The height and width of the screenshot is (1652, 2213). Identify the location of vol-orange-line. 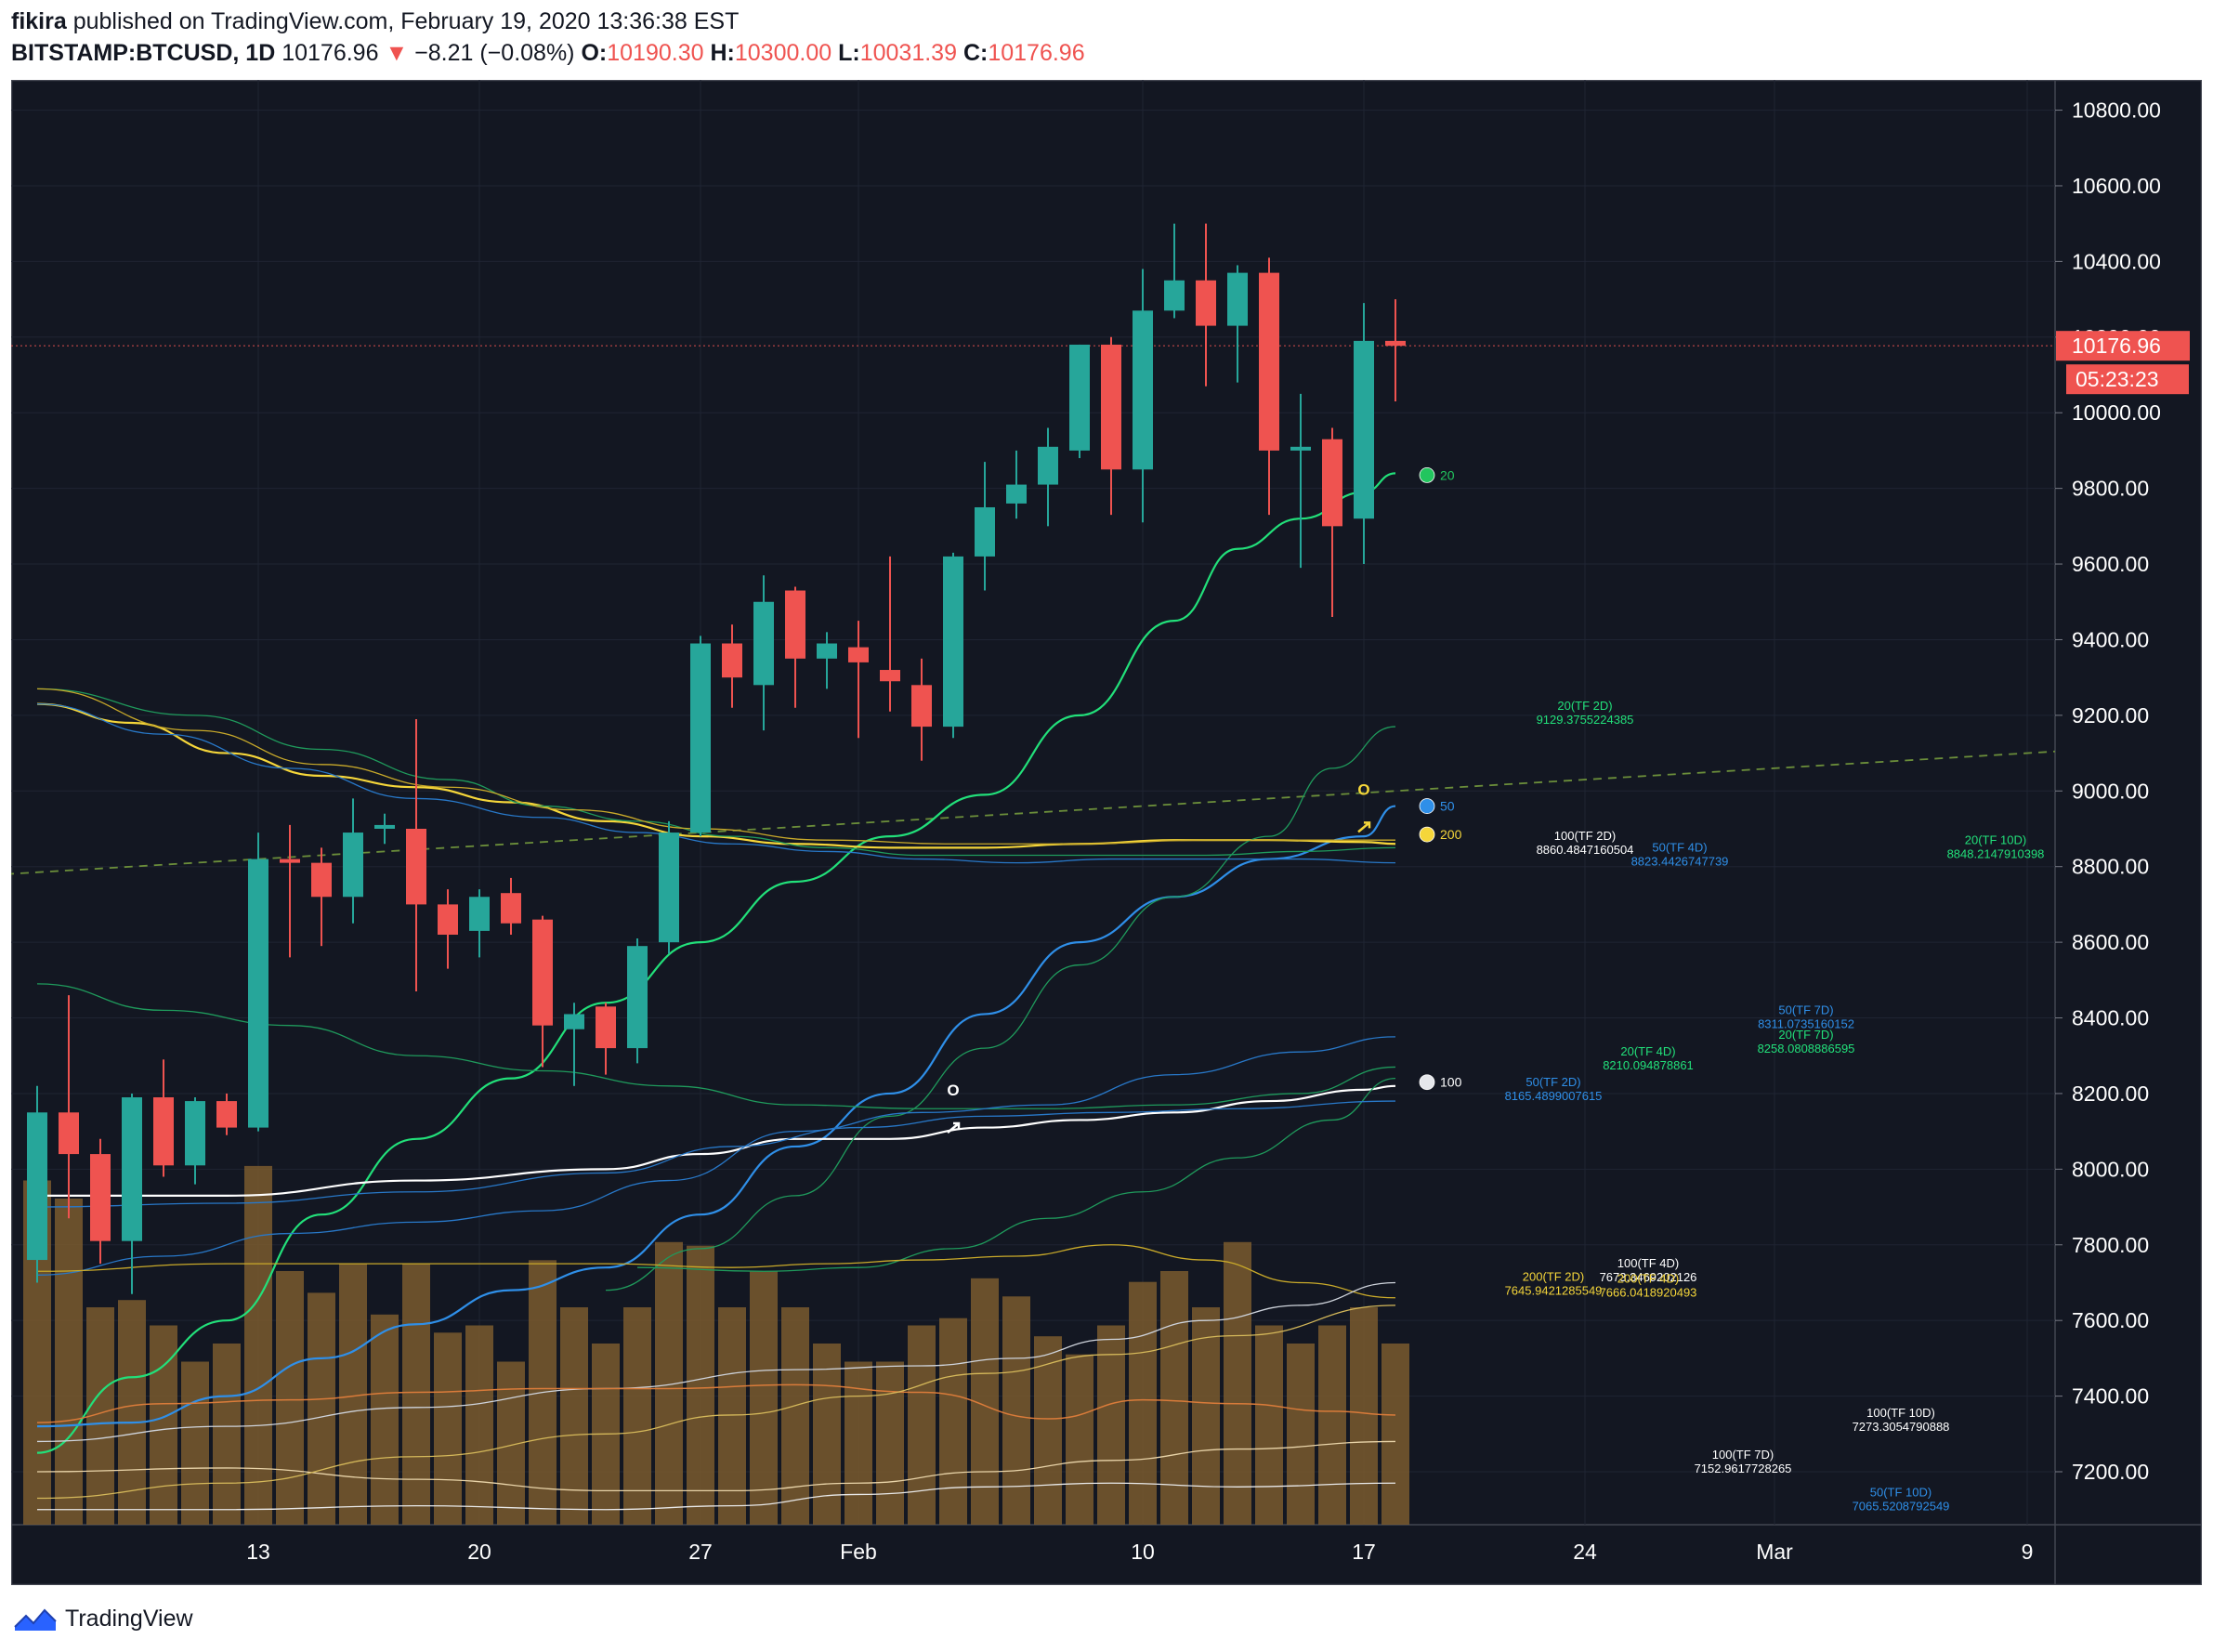
(716, 1403).